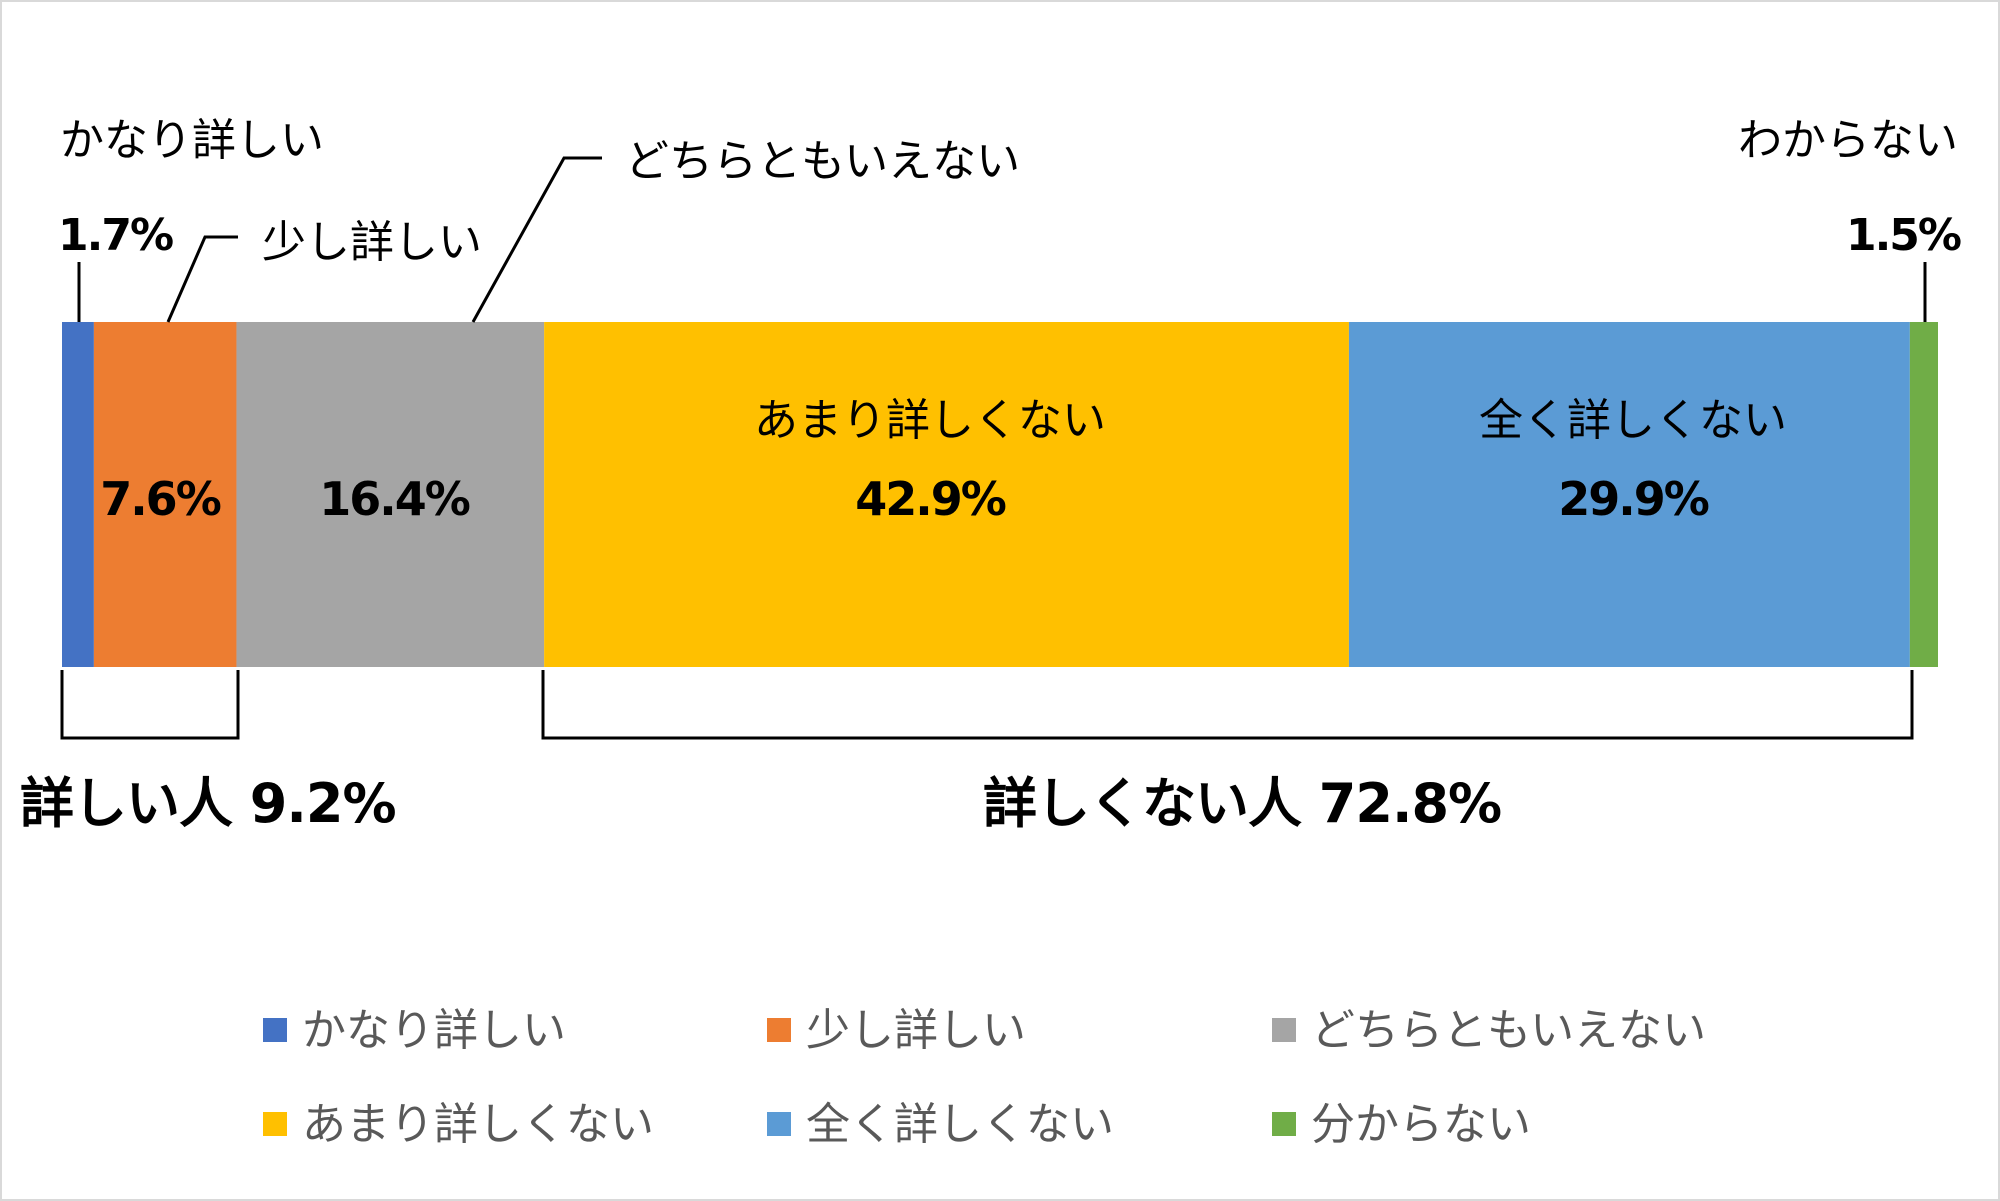 This screenshot has height=1201, width=2000. Describe the element at coordinates (78, 494) in the screenshot. I see `bar-segment-kanari` at that location.